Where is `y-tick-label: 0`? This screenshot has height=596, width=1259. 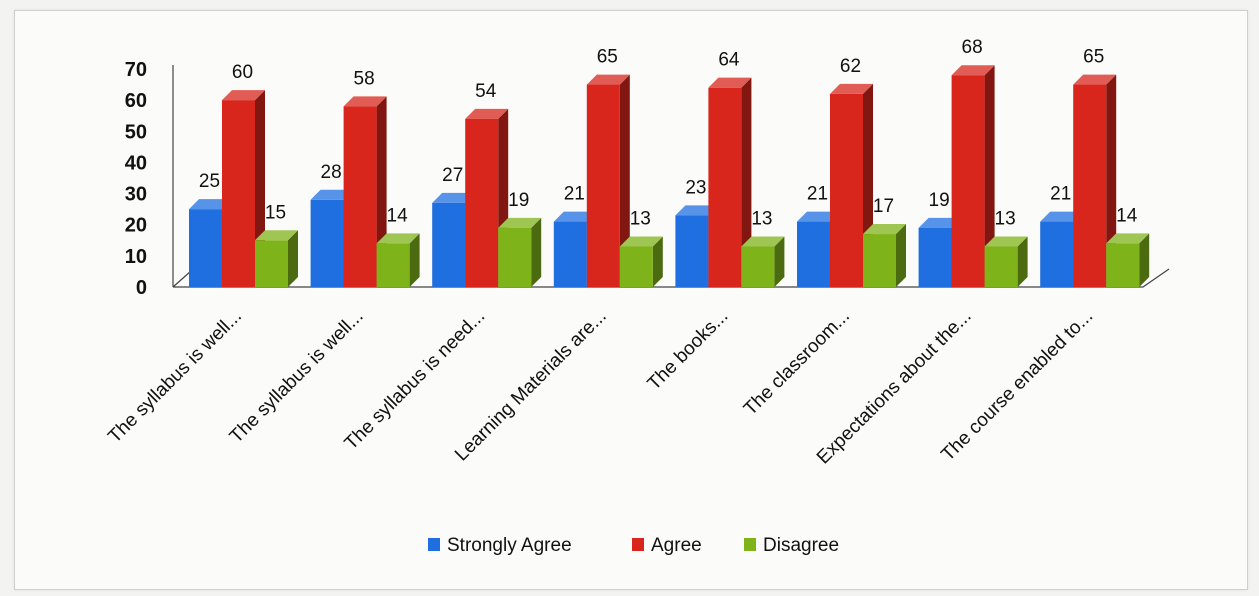
y-tick-label: 0 is located at coordinates (141, 288).